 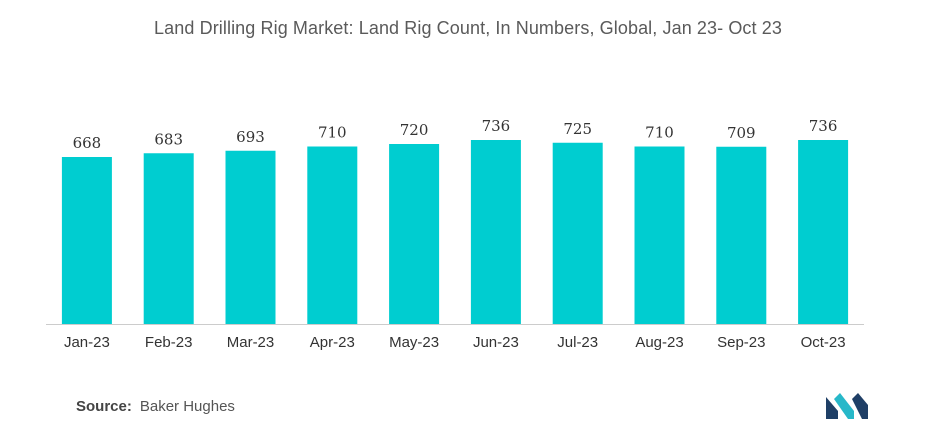 What do you see at coordinates (187, 406) in the screenshot?
I see `source-text: Baker Hughes` at bounding box center [187, 406].